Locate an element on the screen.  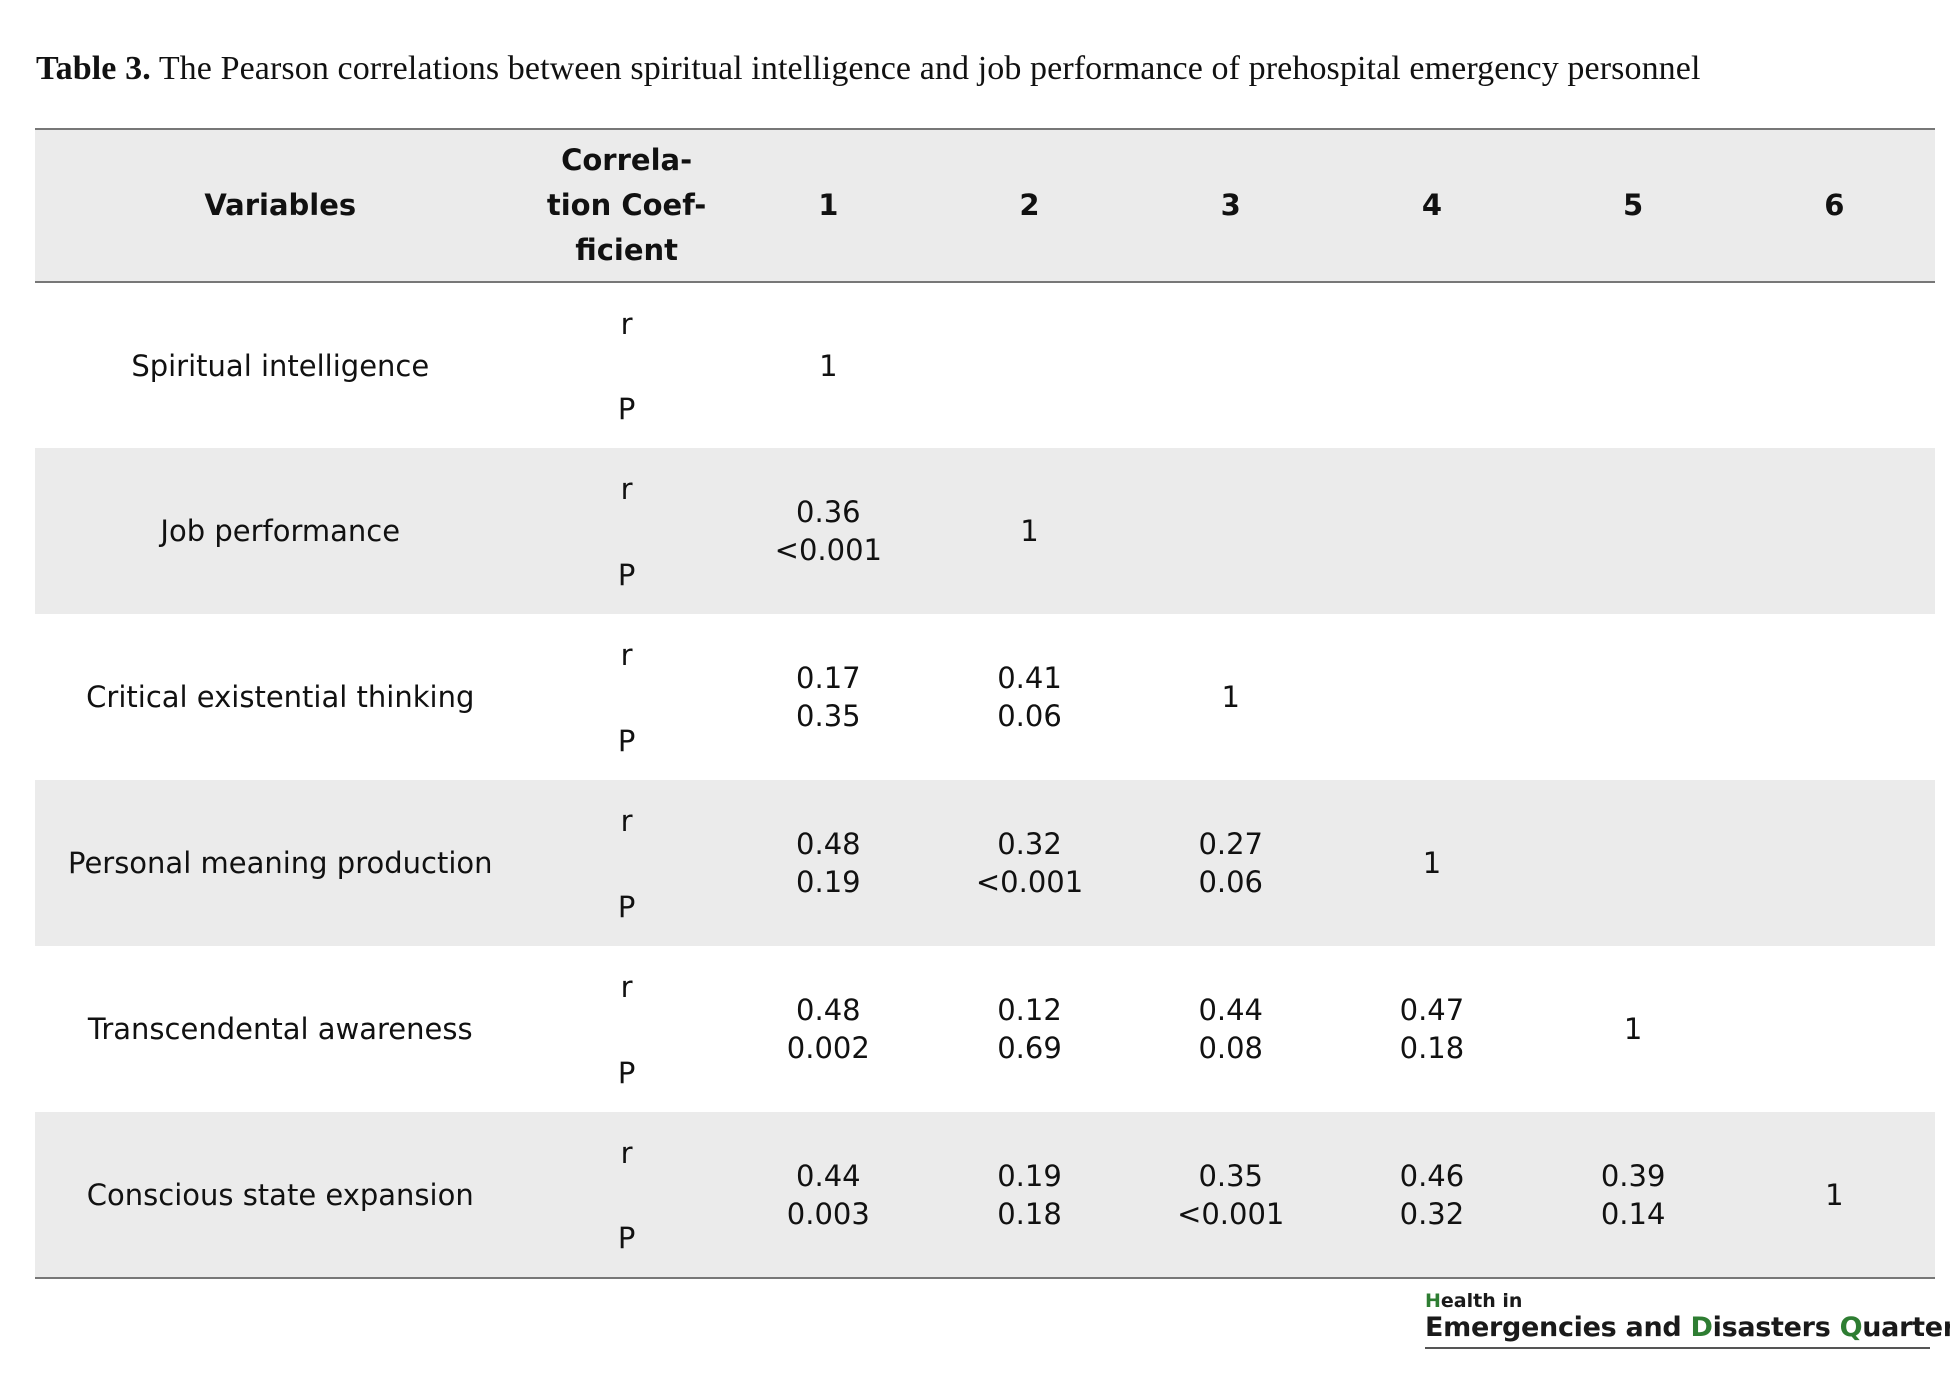
correlation-cell: 0.35 <0.001 is located at coordinates (1231, 1195).